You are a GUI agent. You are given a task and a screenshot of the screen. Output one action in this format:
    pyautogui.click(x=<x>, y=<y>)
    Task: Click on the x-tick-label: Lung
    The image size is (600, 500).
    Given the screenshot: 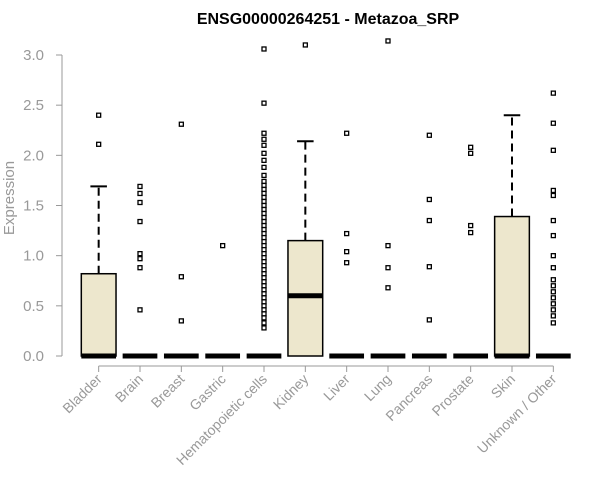 What is the action you would take?
    pyautogui.click(x=377, y=387)
    